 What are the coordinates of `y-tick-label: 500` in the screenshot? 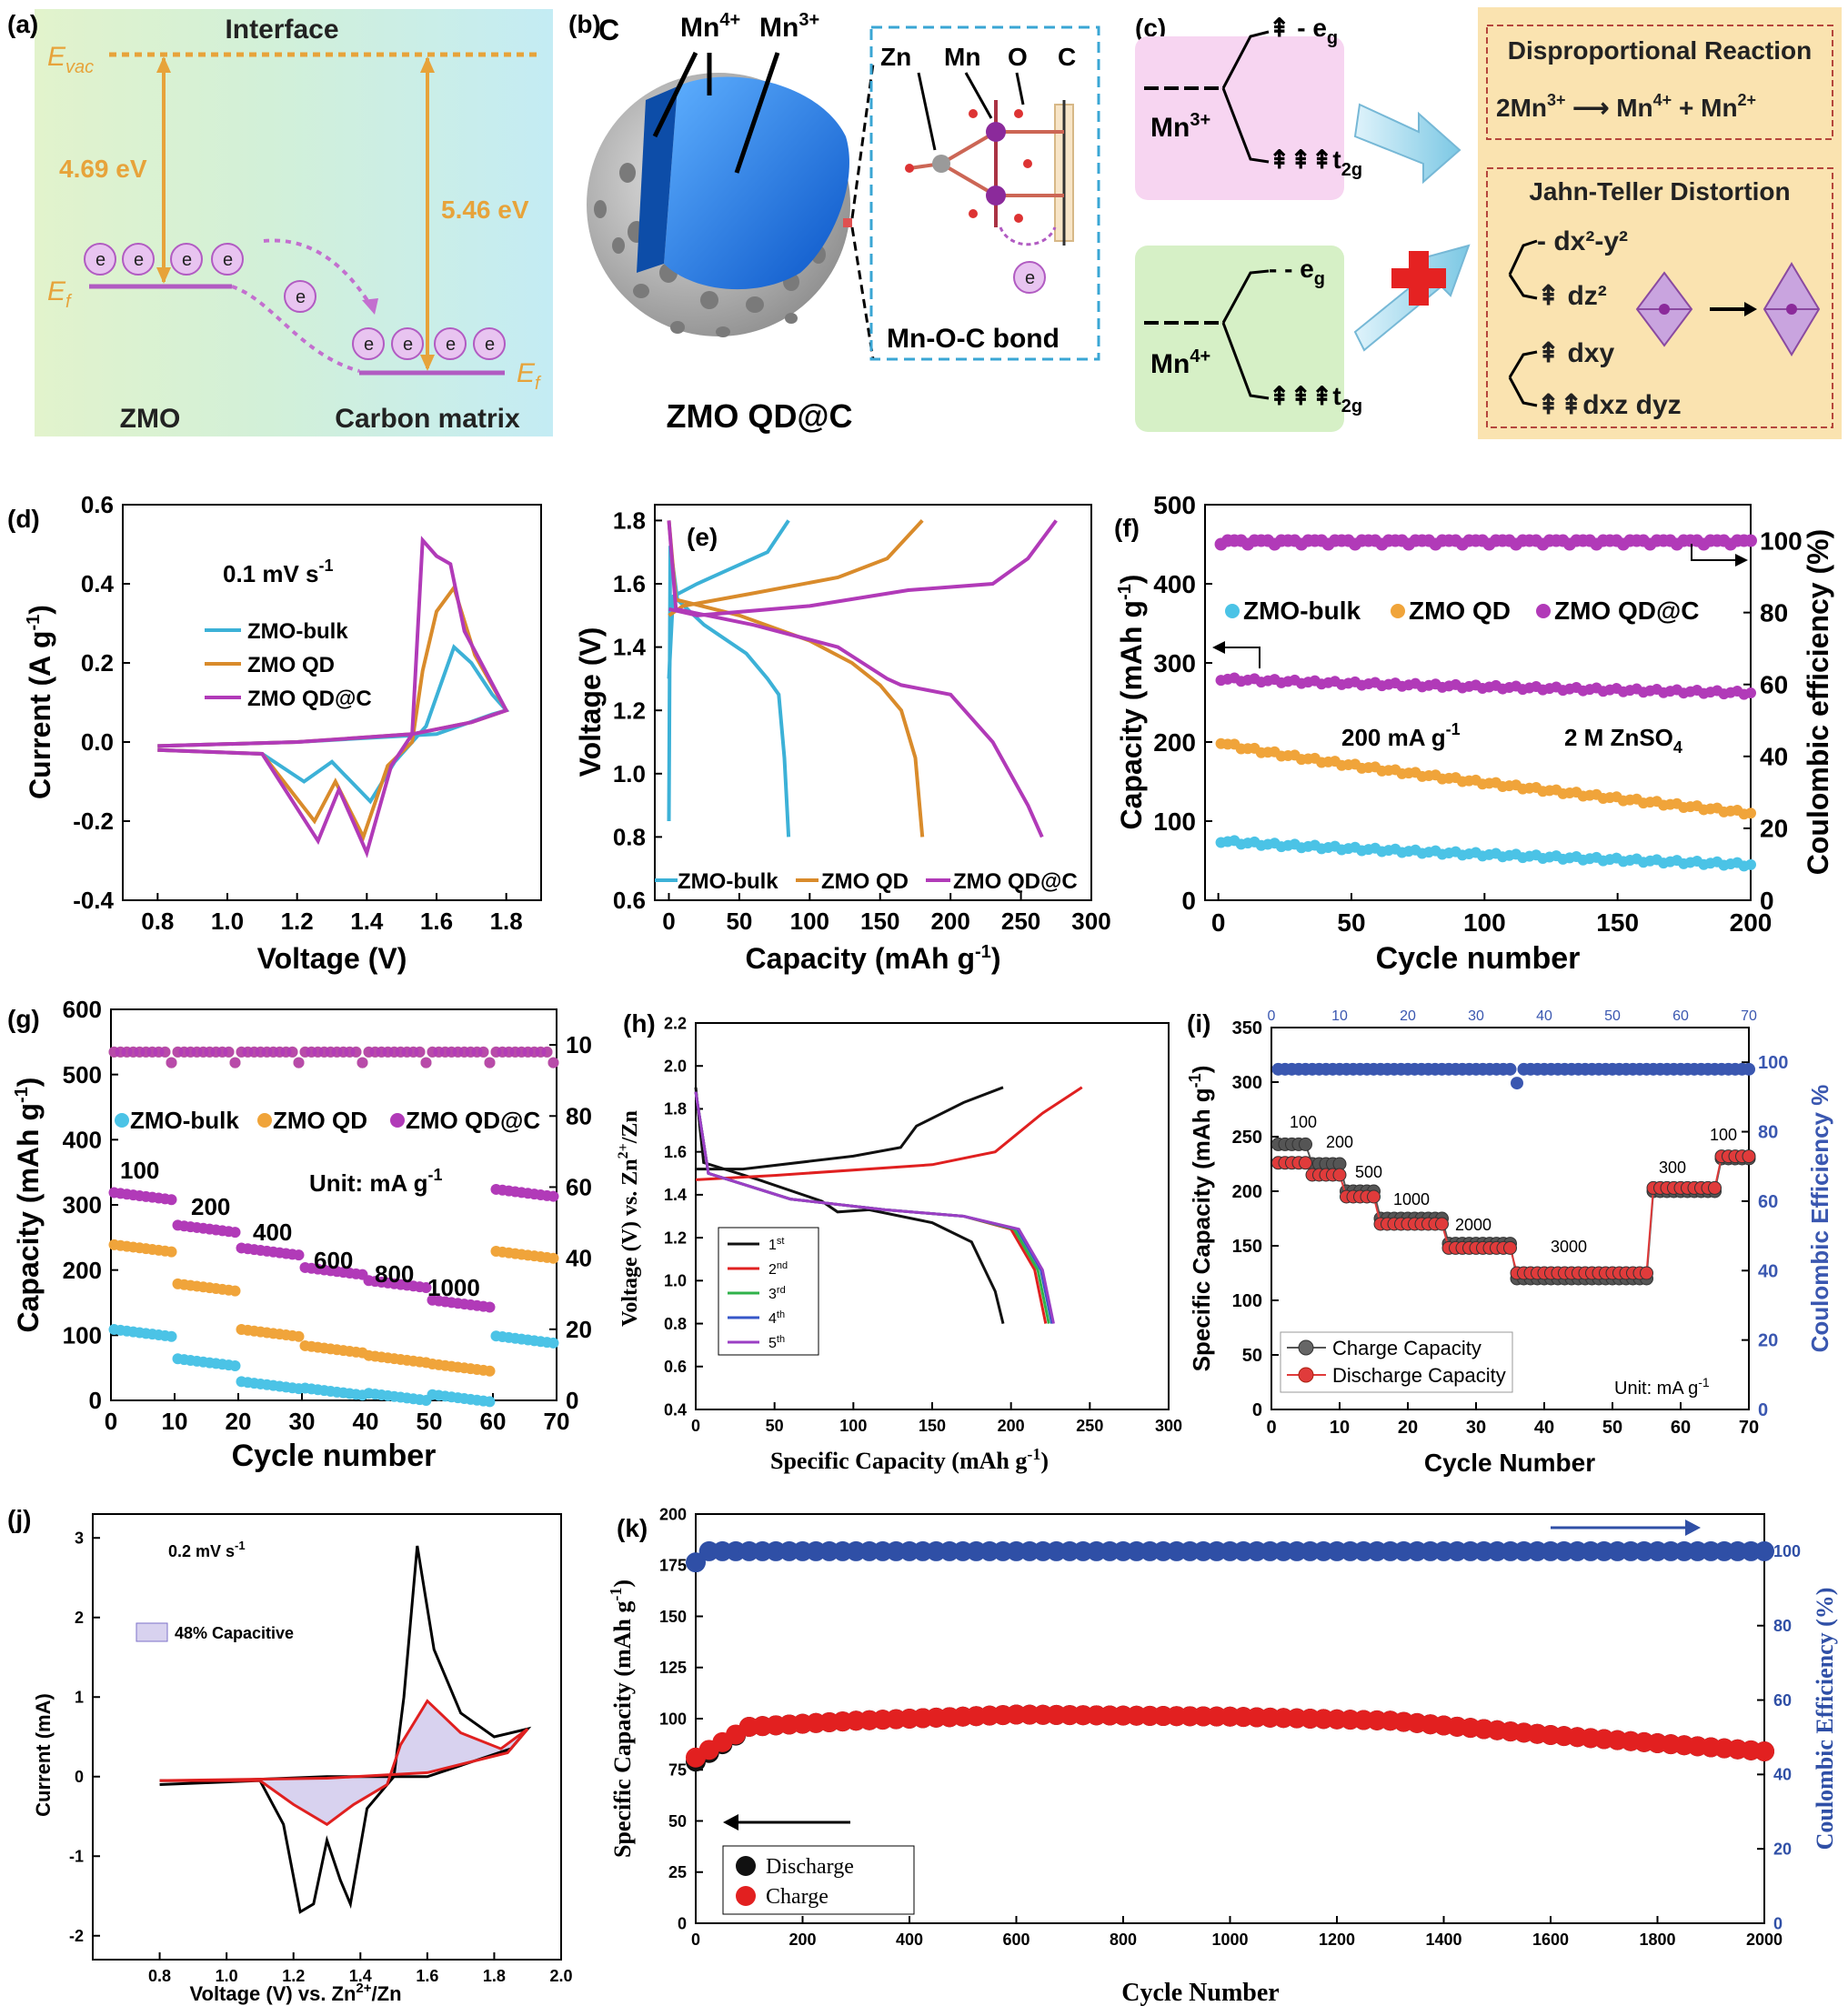 It's located at (1175, 505).